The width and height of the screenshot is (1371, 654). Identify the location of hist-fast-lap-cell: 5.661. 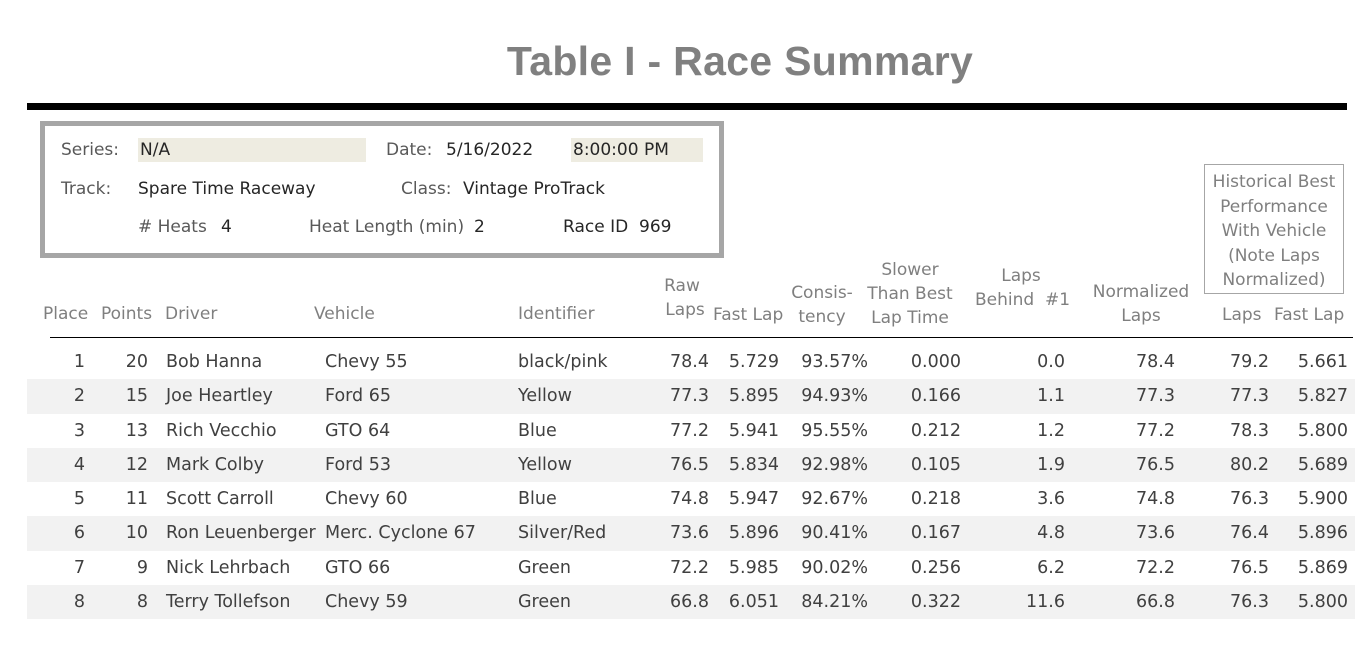
(1322, 362).